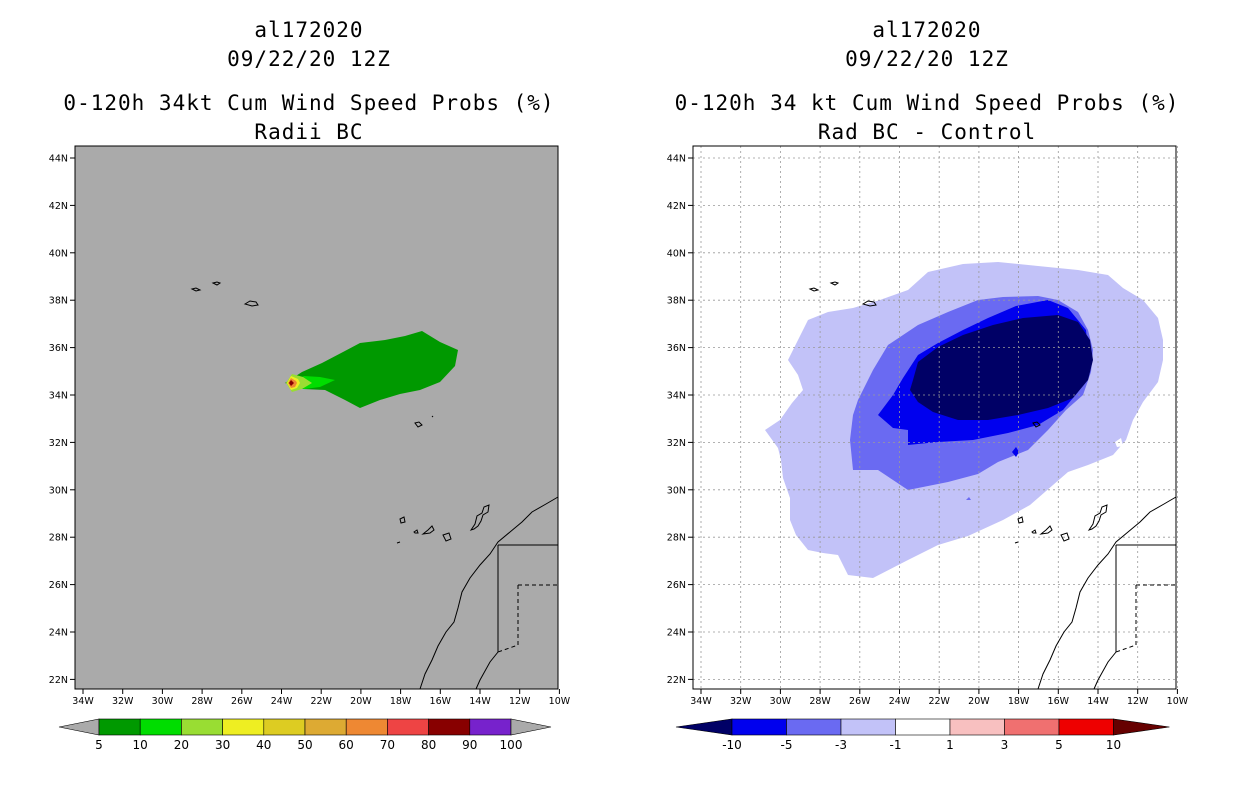 This screenshot has height=800, width=1236. I want to click on colorbar-label: 40, so click(263, 745).